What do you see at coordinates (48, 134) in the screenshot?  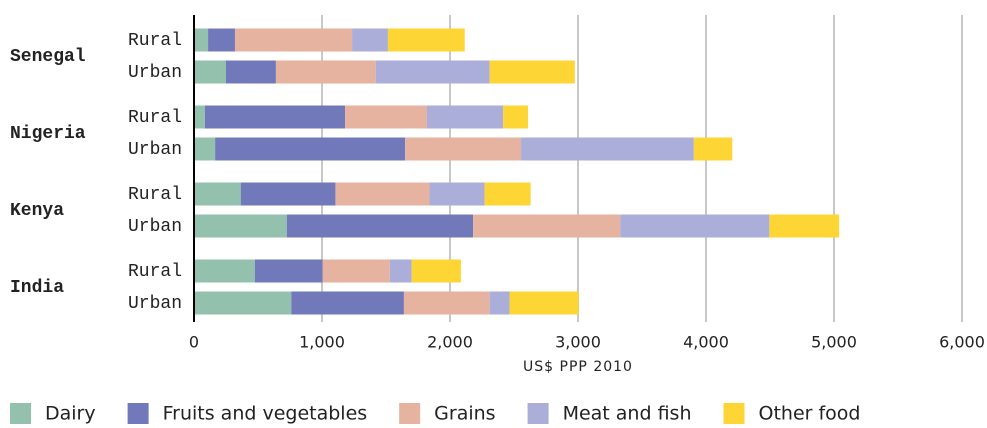 I see `group-label: Nigeria` at bounding box center [48, 134].